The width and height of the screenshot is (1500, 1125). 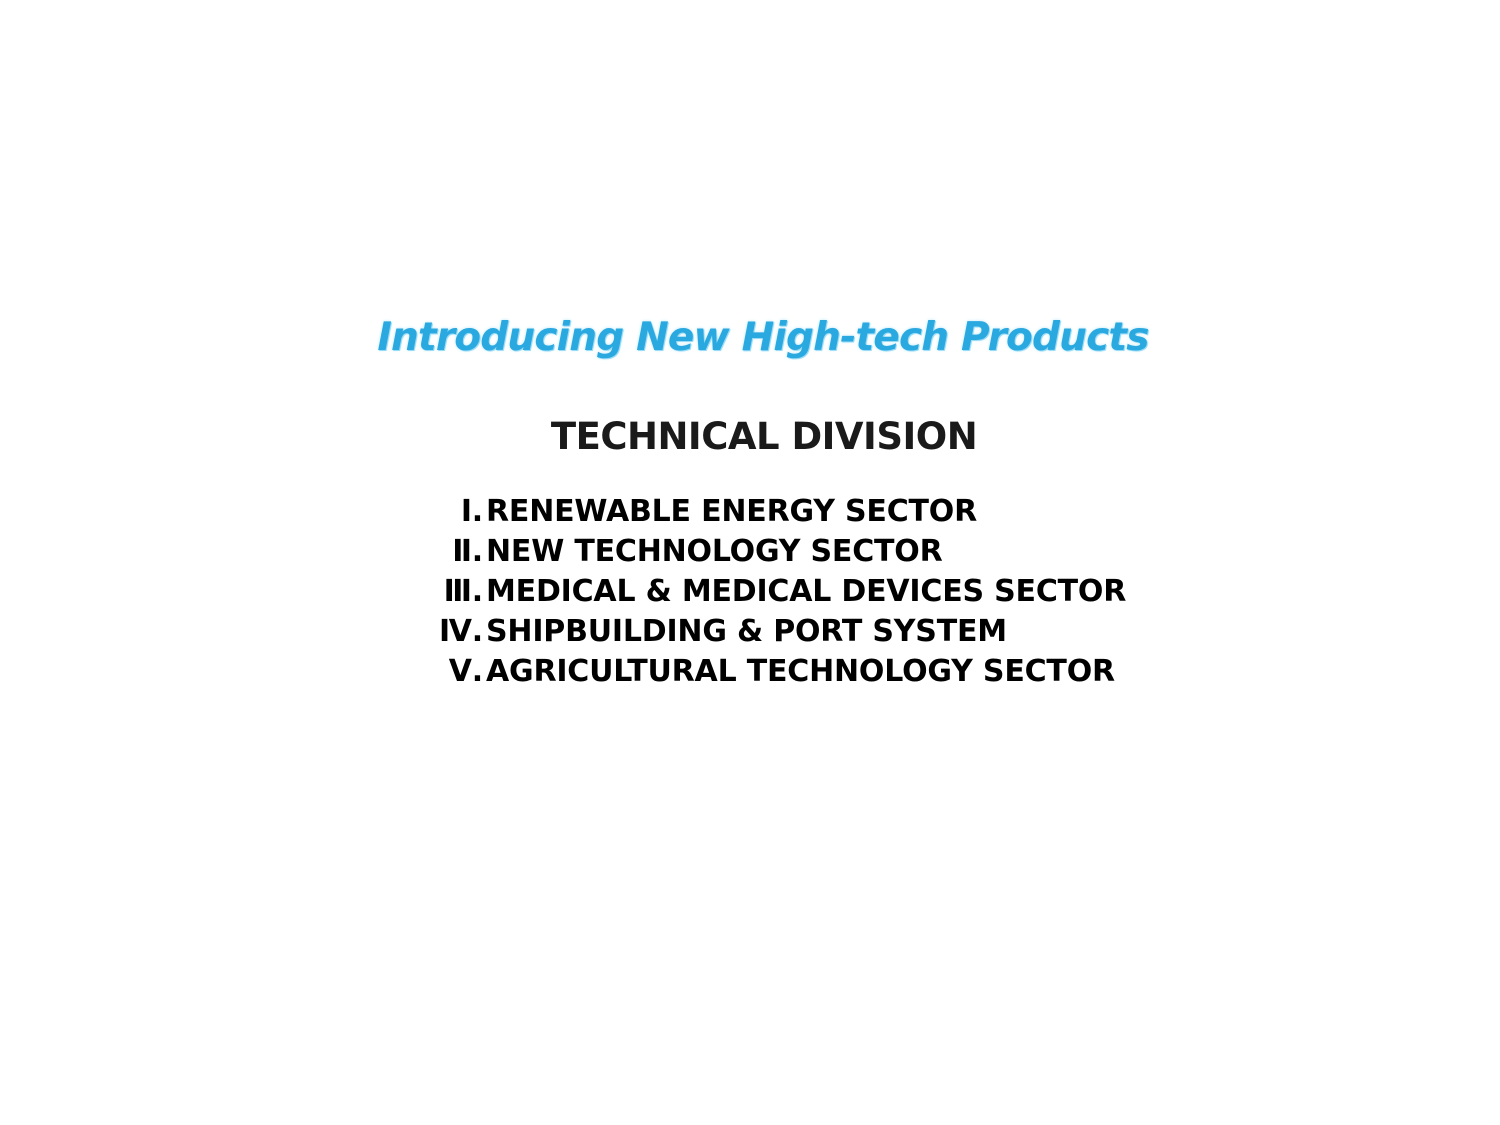 What do you see at coordinates (465, 671) in the screenshot?
I see `sector-number: Ⅴ.` at bounding box center [465, 671].